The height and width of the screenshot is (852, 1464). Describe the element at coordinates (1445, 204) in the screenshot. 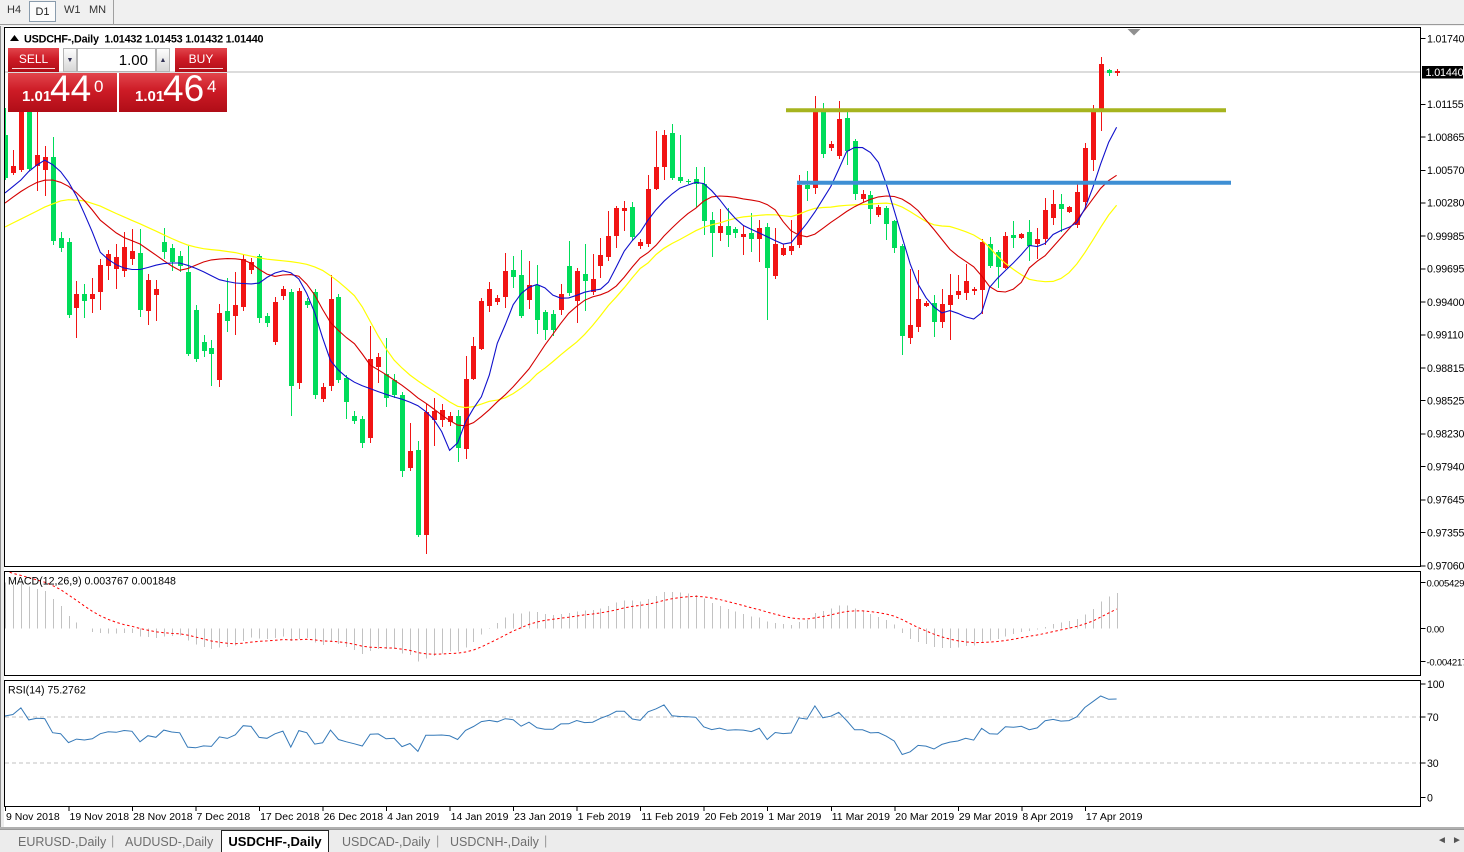

I see `svg-text: 1.00280` at that location.